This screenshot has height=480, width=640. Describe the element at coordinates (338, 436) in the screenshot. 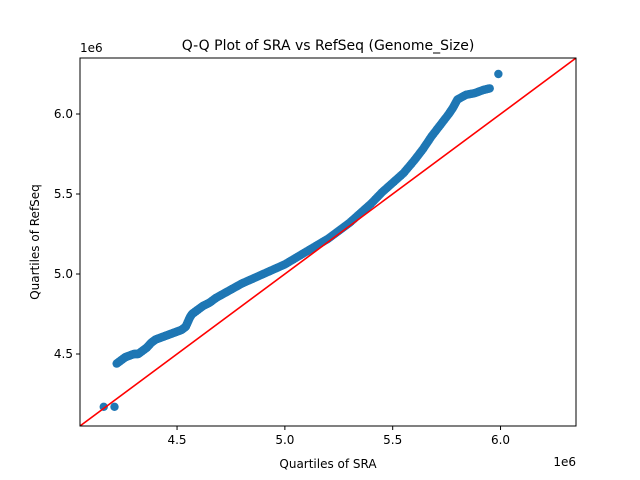

I see `x-axis-ticks: 4.5 5.0 5.5 6.0` at that location.